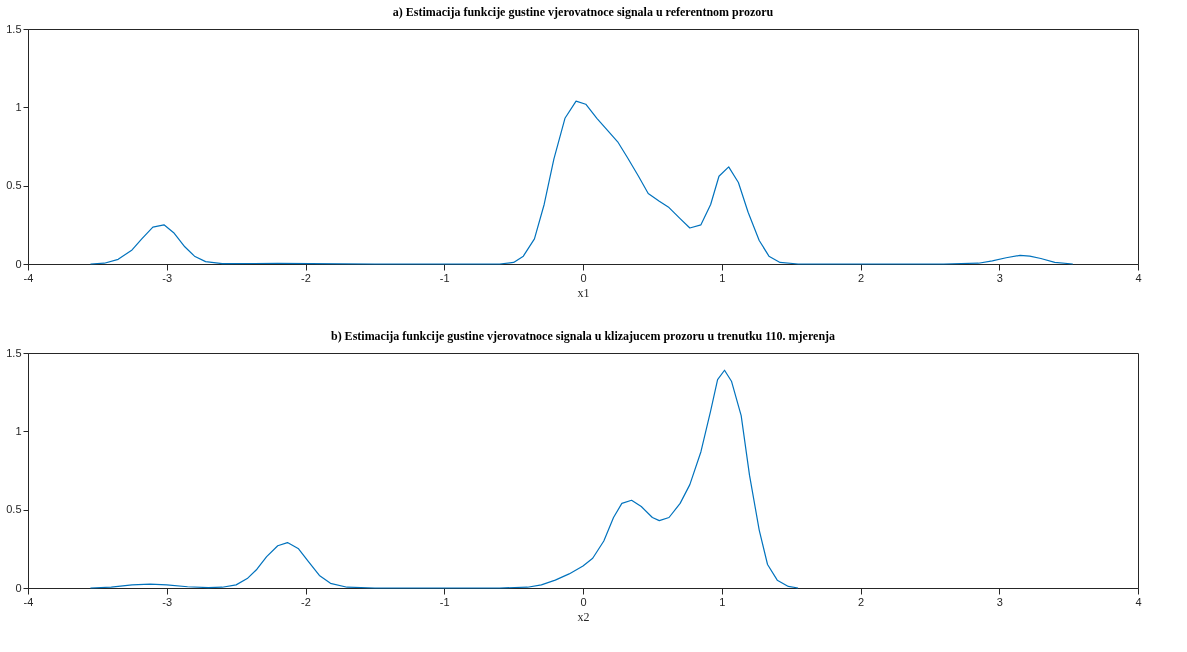  I want to click on x-axis-title: x1, so click(583, 292).